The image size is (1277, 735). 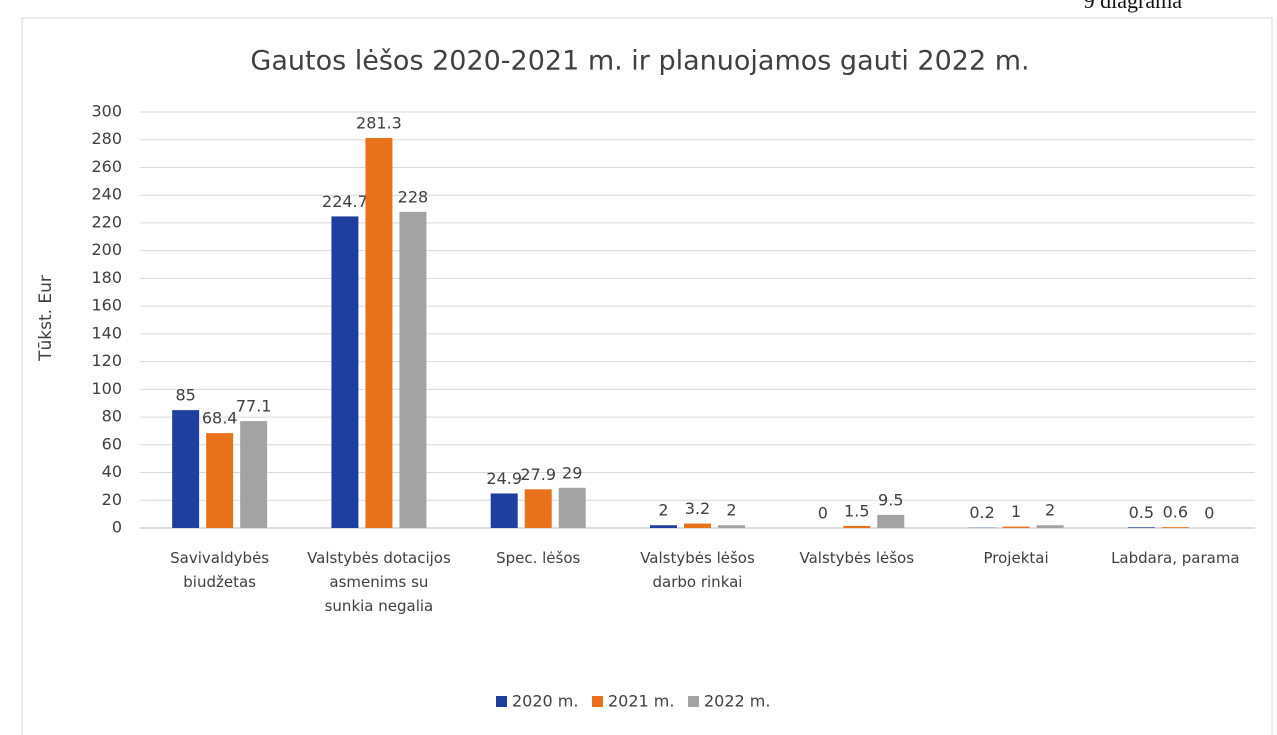 What do you see at coordinates (641, 701) in the screenshot?
I see `legend-label: 2021 m.` at bounding box center [641, 701].